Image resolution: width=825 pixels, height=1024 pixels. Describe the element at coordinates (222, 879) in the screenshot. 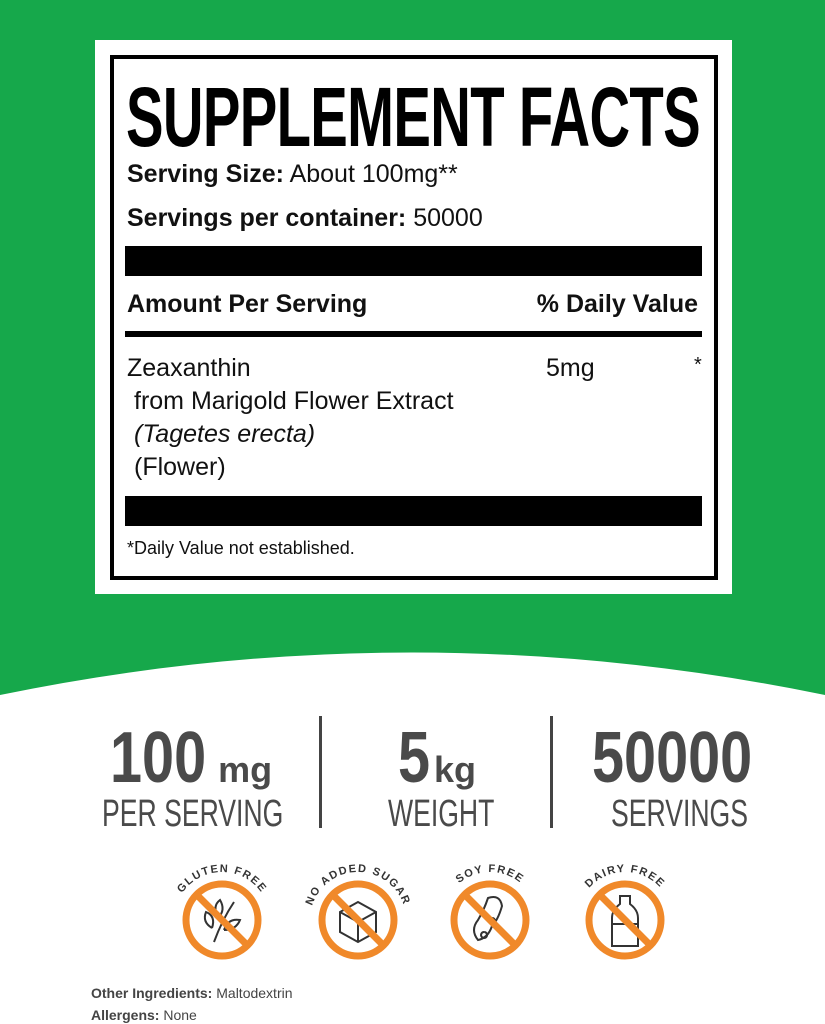

I see `badge-label: GLUTEN FREE` at that location.